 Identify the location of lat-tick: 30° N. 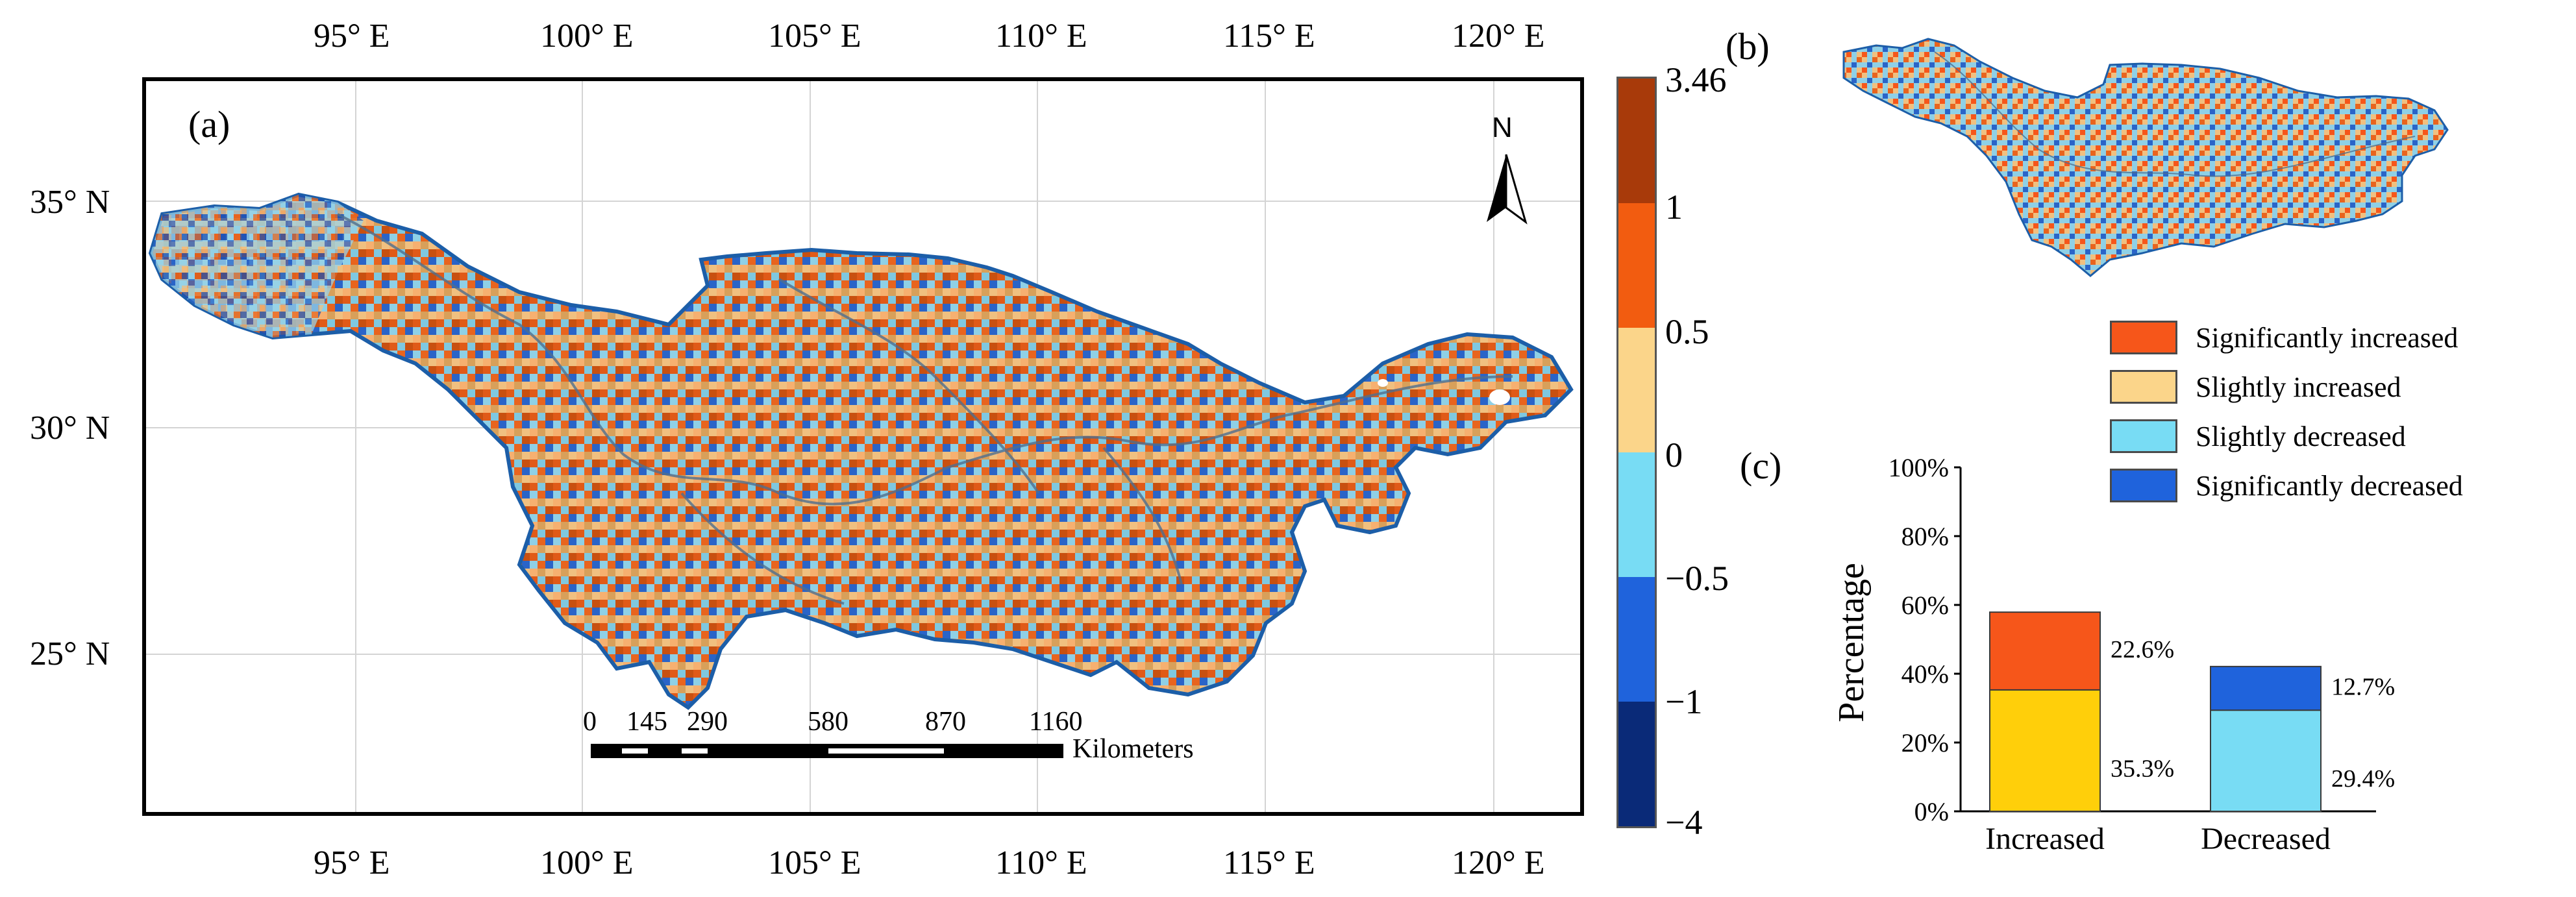
(70, 428).